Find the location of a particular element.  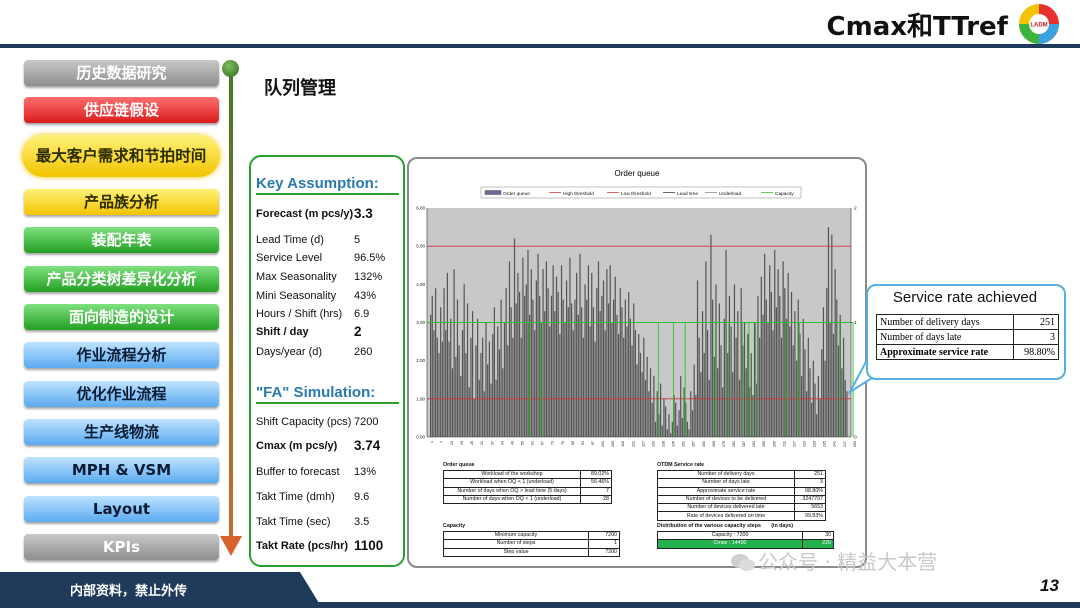

assumption-value: 5 is located at coordinates (357, 240).